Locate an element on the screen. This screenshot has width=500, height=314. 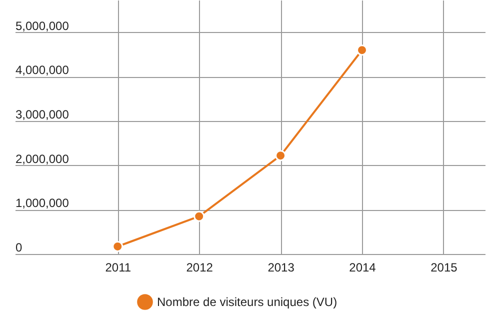
legend-label: Nombre de visiteurs uniques (VU) is located at coordinates (247, 302).